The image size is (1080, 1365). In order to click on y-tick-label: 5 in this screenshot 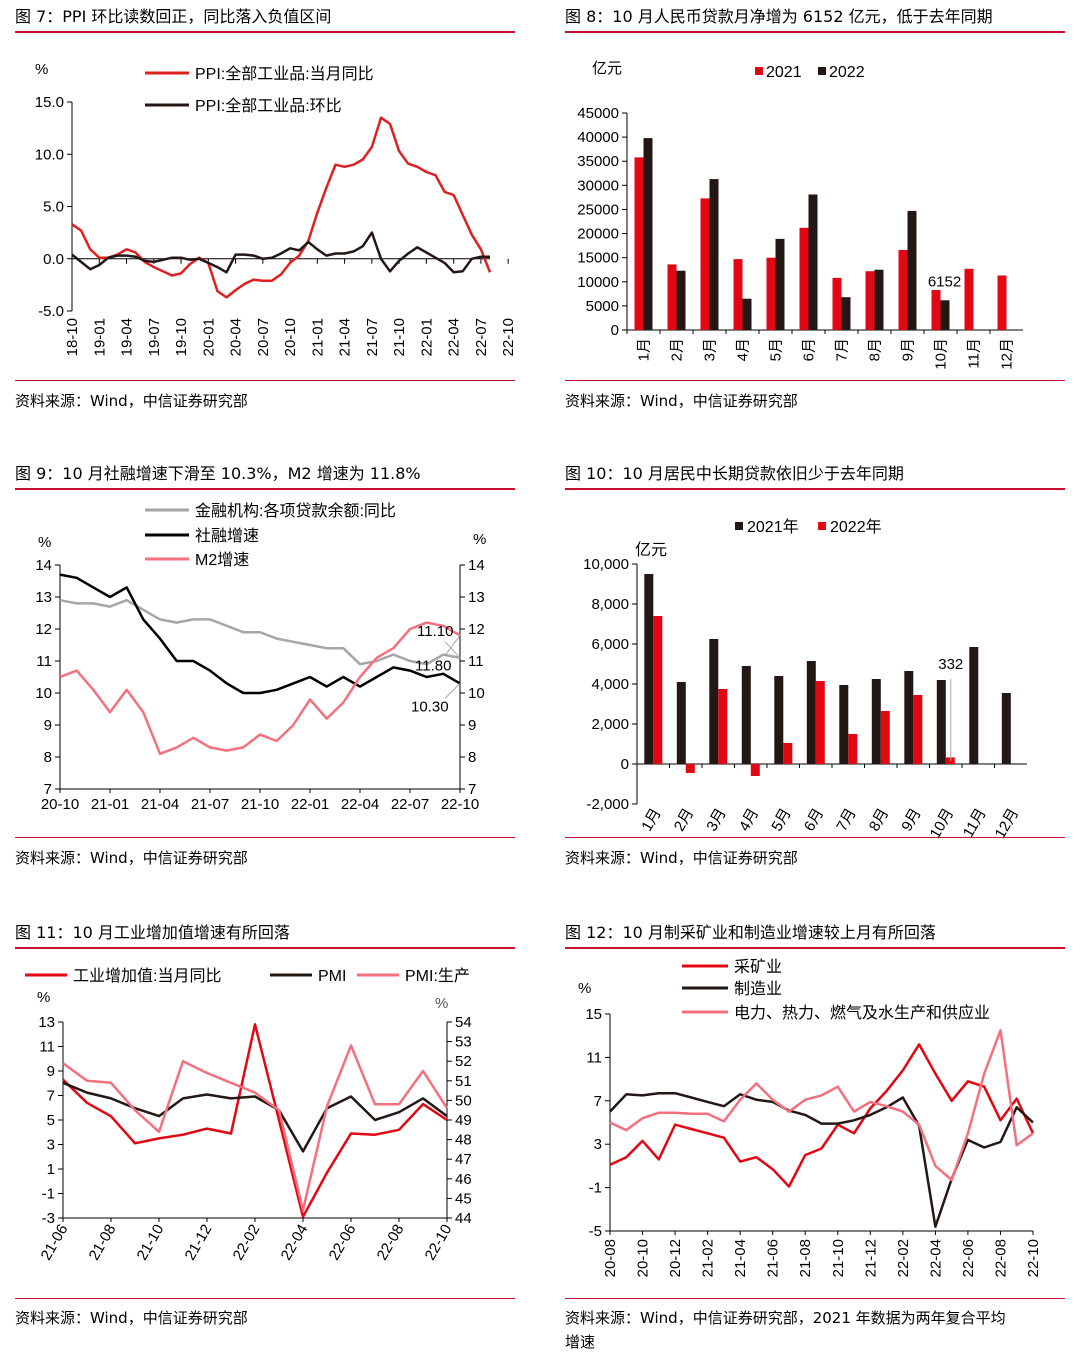, I will do `click(51, 1120)`.